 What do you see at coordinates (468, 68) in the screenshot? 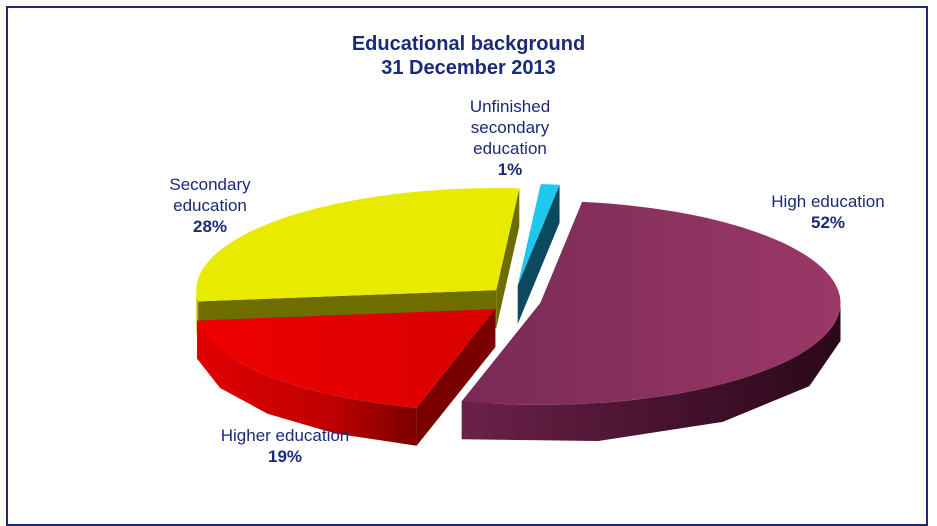
I see `chart-subtitle: 31 December 2013` at bounding box center [468, 68].